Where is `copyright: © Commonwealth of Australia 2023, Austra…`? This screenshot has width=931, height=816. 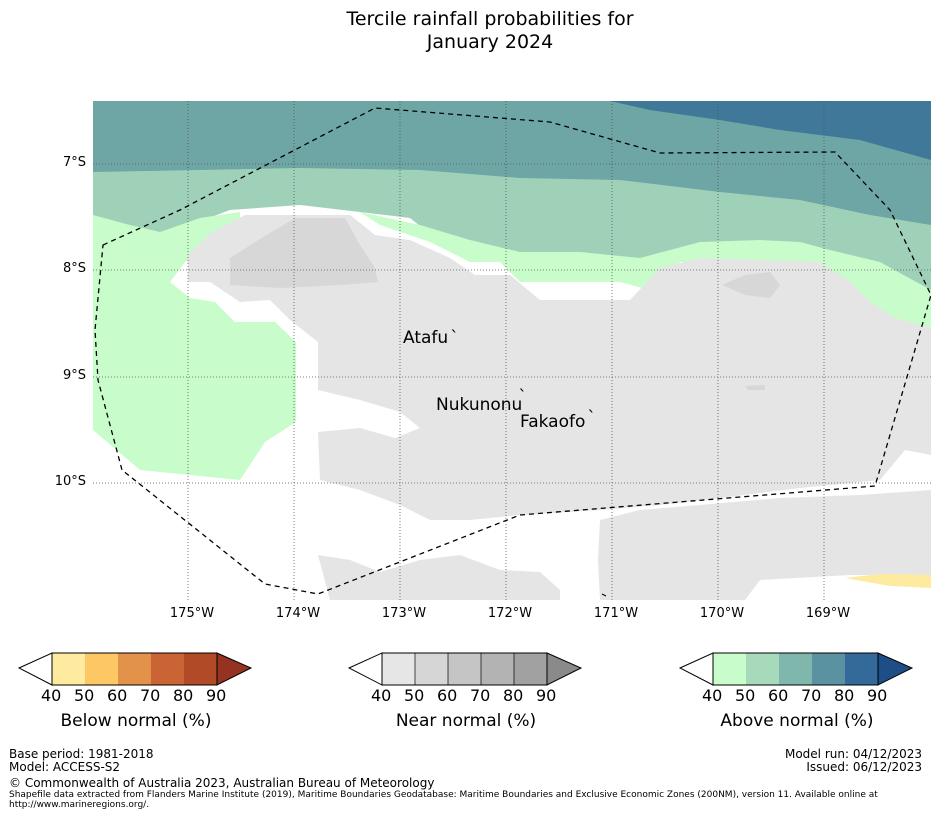
copyright: © Commonwealth of Australia 2023, Austra… is located at coordinates (222, 783).